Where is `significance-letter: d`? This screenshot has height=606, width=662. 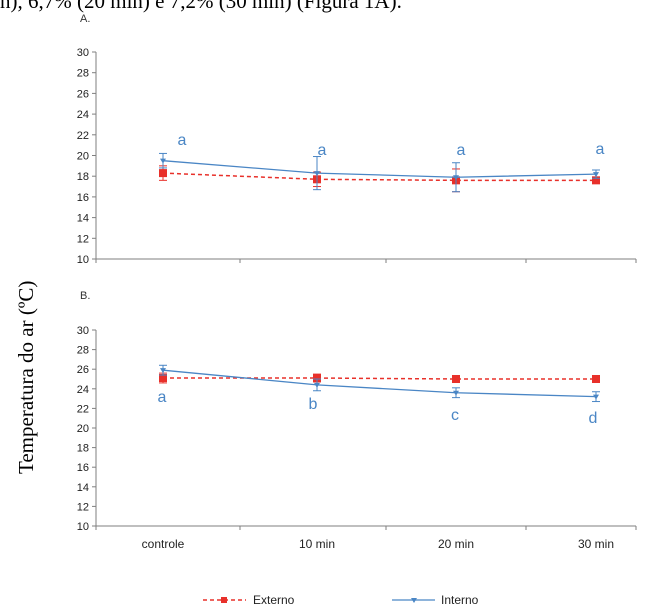 significance-letter: d is located at coordinates (593, 418).